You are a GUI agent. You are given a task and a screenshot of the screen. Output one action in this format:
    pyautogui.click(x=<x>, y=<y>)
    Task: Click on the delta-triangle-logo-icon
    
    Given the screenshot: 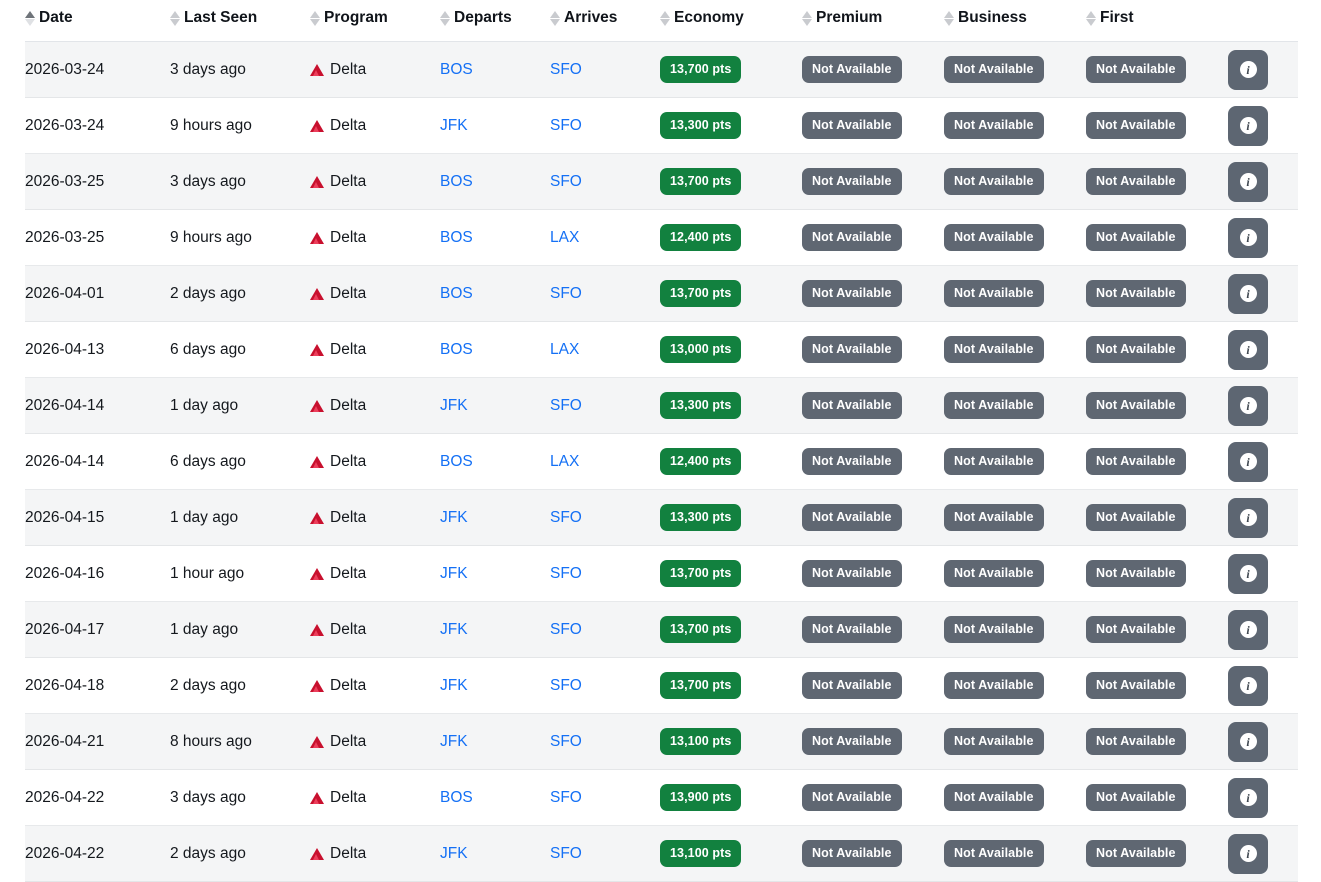 What is the action you would take?
    pyautogui.click(x=317, y=686)
    